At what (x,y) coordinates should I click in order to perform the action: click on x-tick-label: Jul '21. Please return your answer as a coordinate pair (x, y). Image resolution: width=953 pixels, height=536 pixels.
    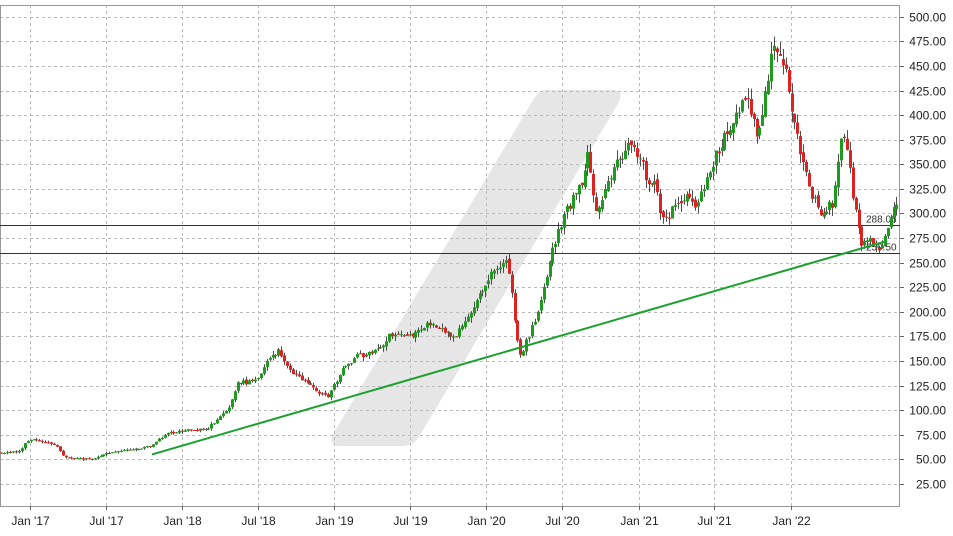
    Looking at the image, I should click on (714, 521).